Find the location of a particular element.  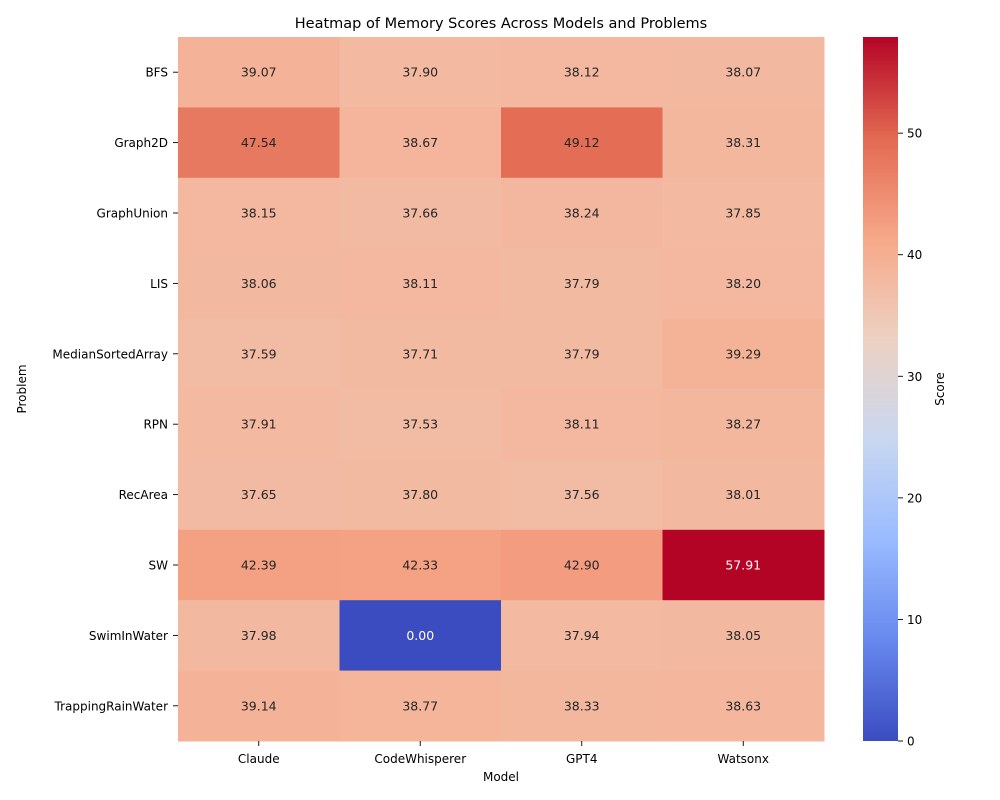

colorbar is located at coordinates (880, 389).